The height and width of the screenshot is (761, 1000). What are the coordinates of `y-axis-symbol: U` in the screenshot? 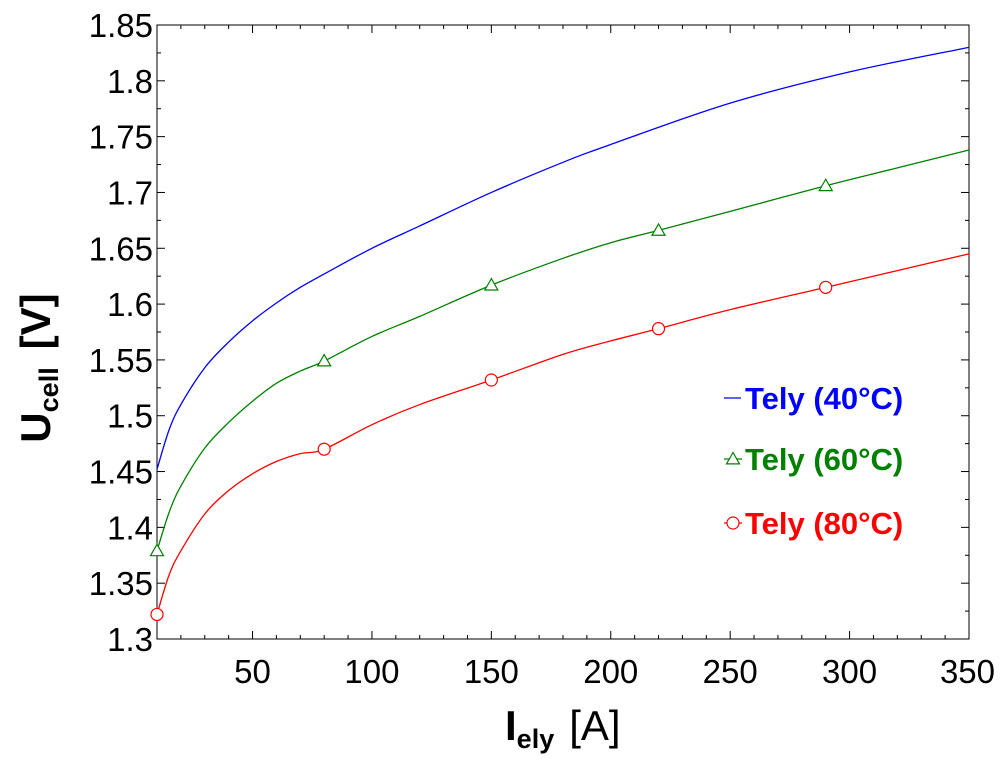 It's located at (35, 427).